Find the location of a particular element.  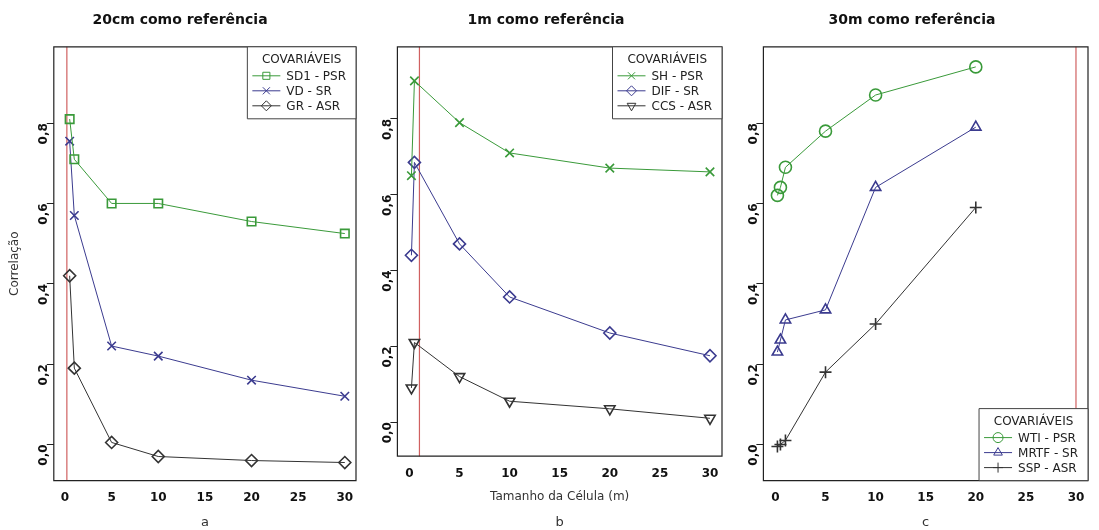

chart-title: 1m como referência is located at coordinates (546, 19).